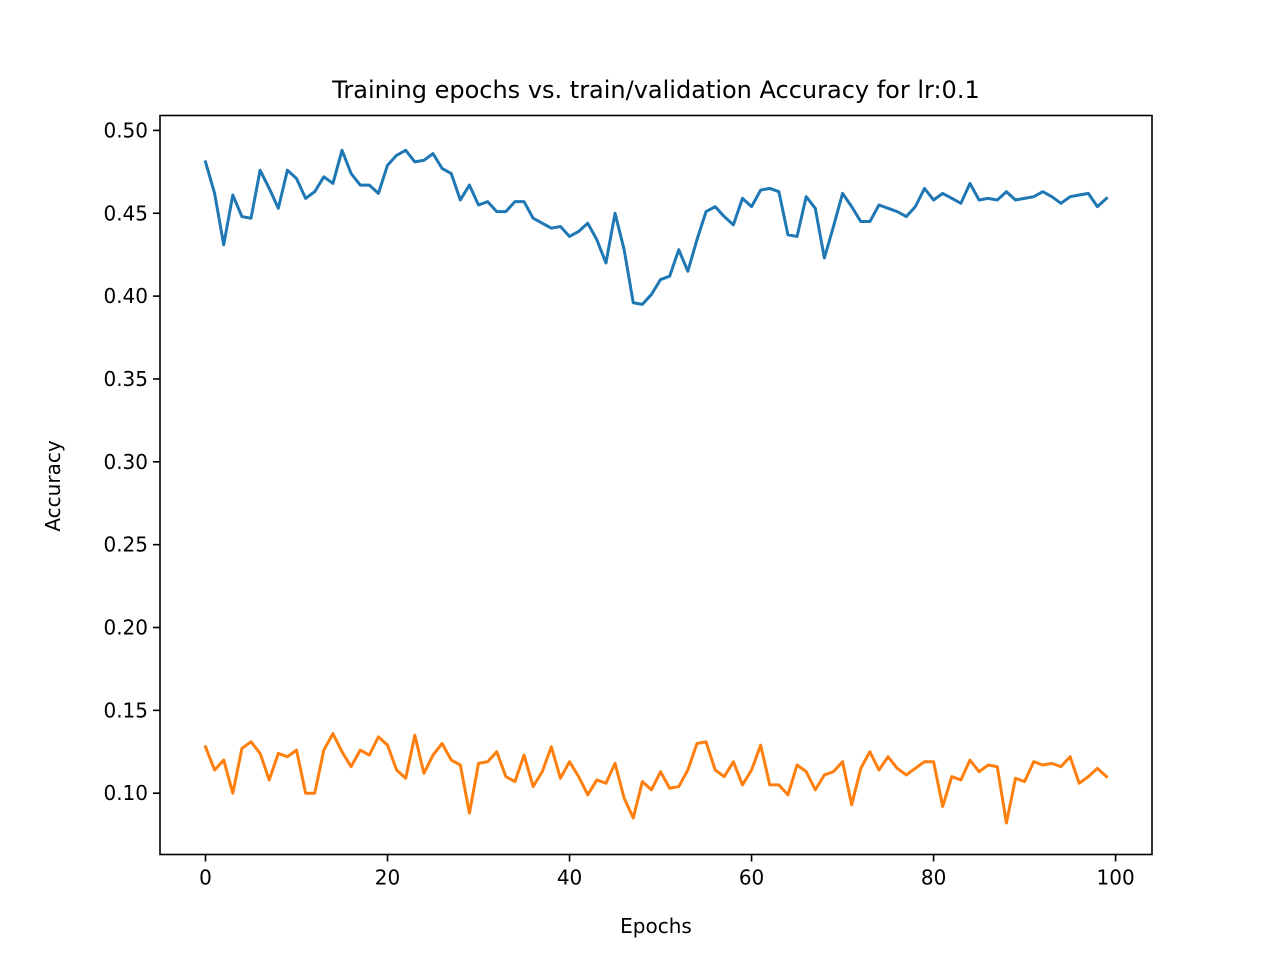  What do you see at coordinates (387, 878) in the screenshot?
I see `x-tick-label: 20` at bounding box center [387, 878].